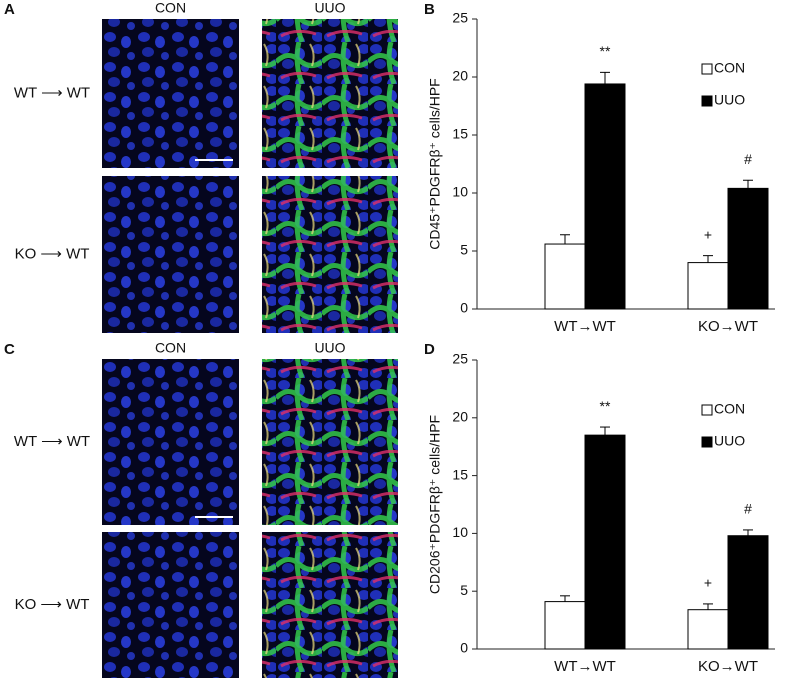 This screenshot has width=800, height=686. Describe the element at coordinates (435, 163) in the screenshot. I see `y-axis-label: CD45⁺PDGFRβ⁺ cells/HPF` at that location.